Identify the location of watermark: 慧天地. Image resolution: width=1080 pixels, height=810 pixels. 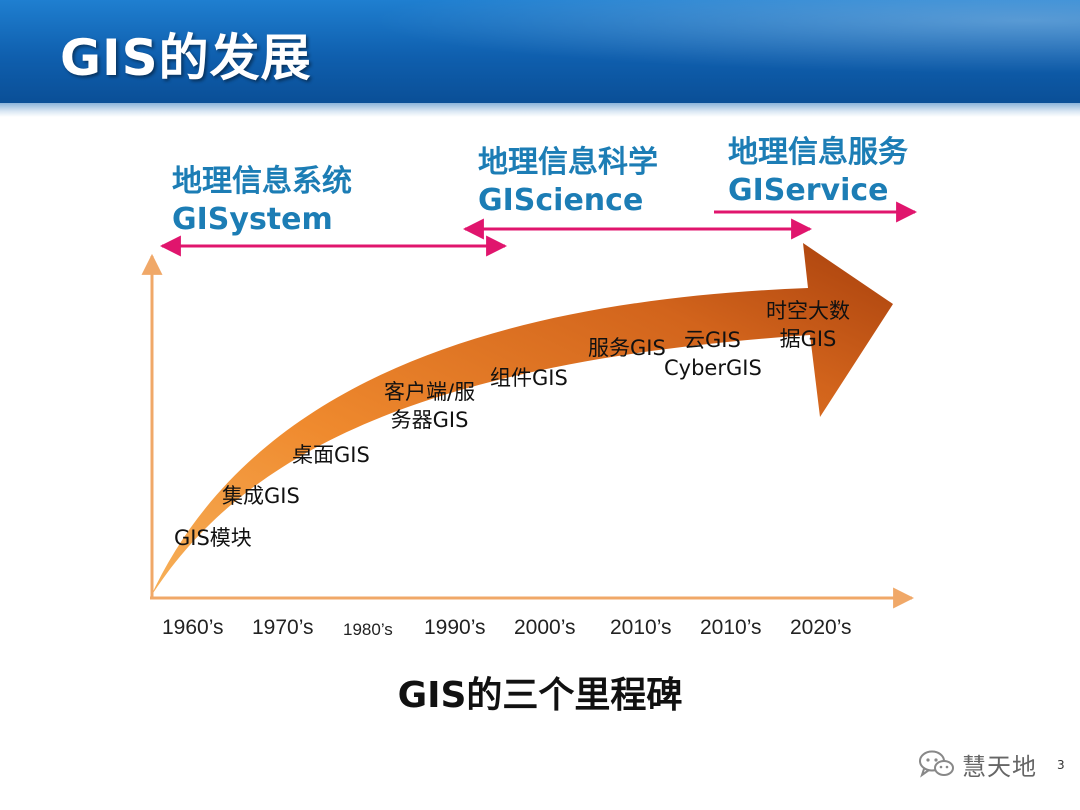
(977, 764).